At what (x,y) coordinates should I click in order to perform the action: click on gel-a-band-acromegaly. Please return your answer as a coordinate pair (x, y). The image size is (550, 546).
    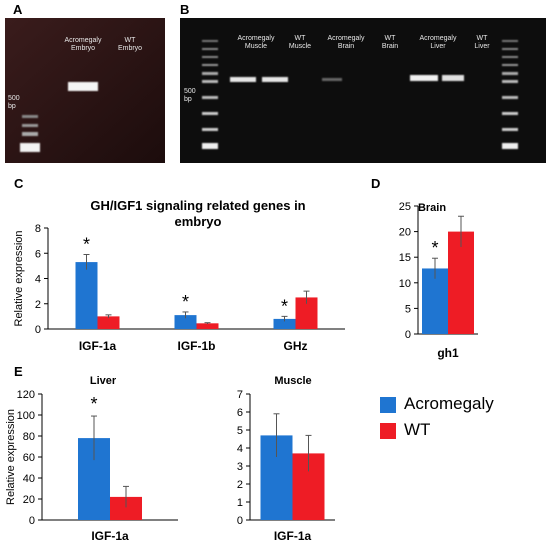
    Looking at the image, I should click on (83, 86).